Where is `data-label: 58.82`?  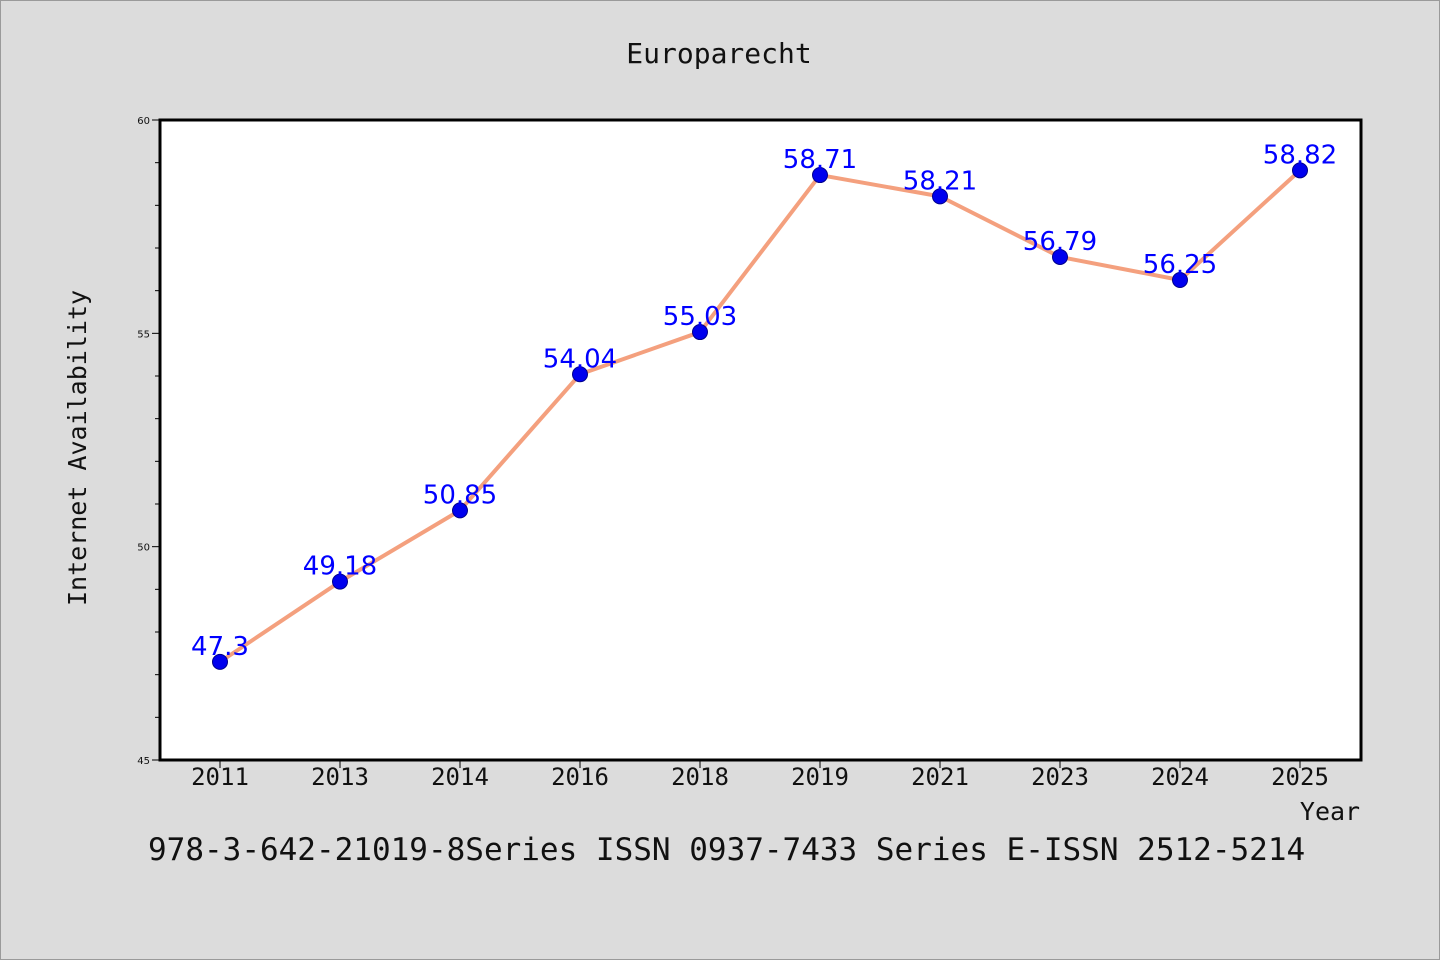 data-label: 58.82 is located at coordinates (1300, 155).